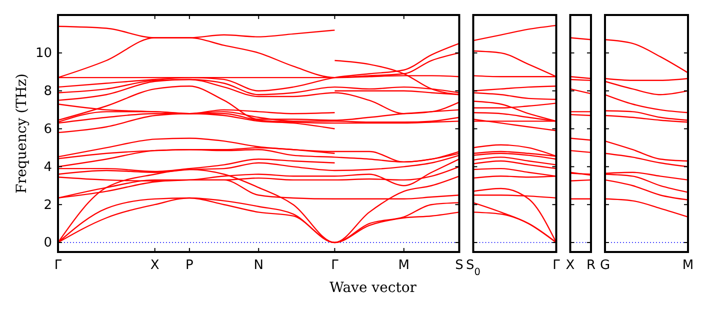 Image resolution: width=709 pixels, height=310 pixels. What do you see at coordinates (48, 205) in the screenshot?
I see `y-tick-label: 2` at bounding box center [48, 205].